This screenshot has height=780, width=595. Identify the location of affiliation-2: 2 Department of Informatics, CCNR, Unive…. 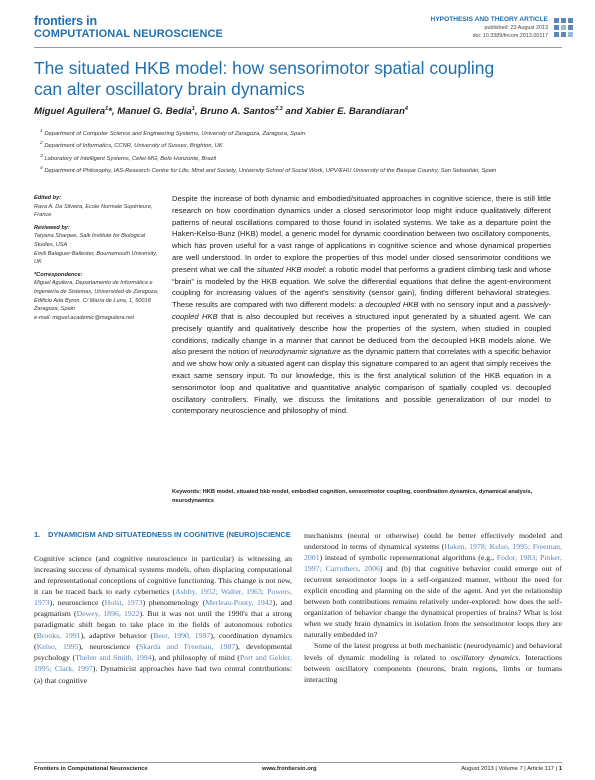
(131, 145).